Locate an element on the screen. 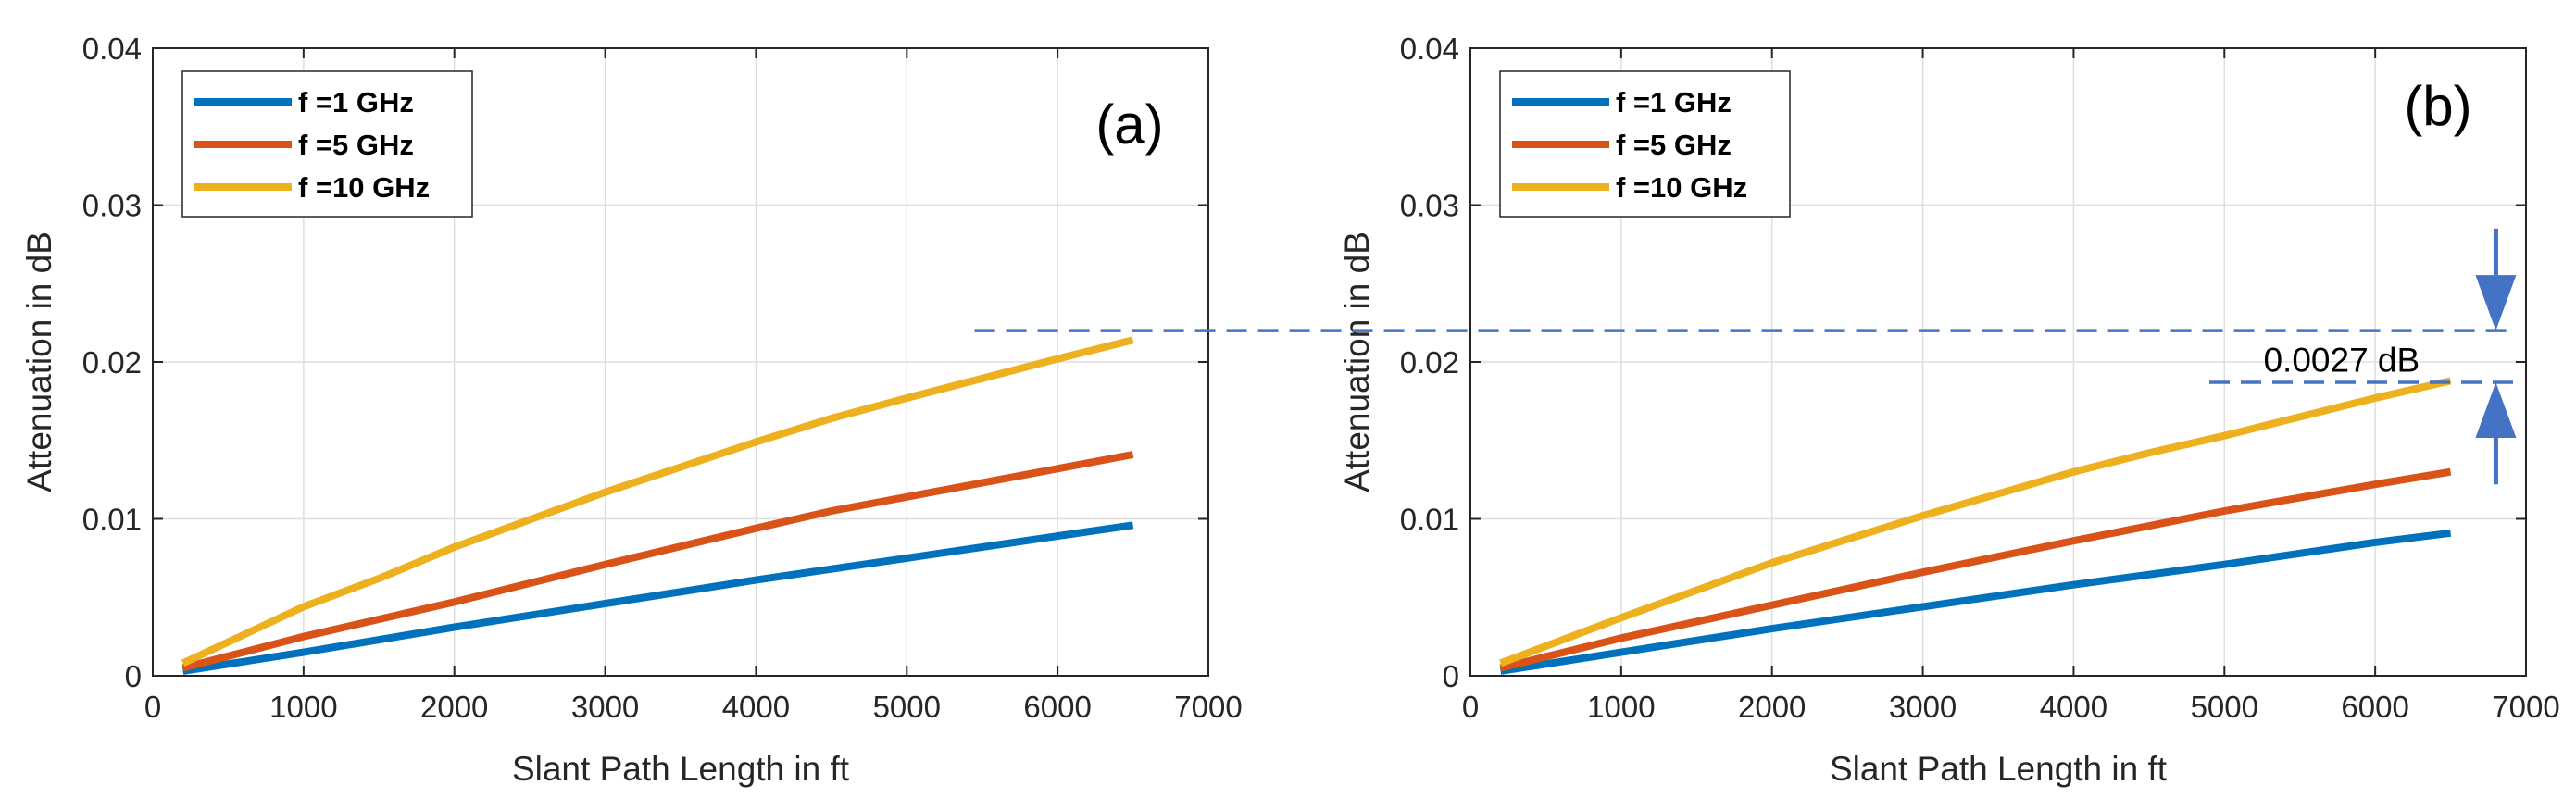  difference-annotation: 0.0027 dB is located at coordinates (2342, 360).